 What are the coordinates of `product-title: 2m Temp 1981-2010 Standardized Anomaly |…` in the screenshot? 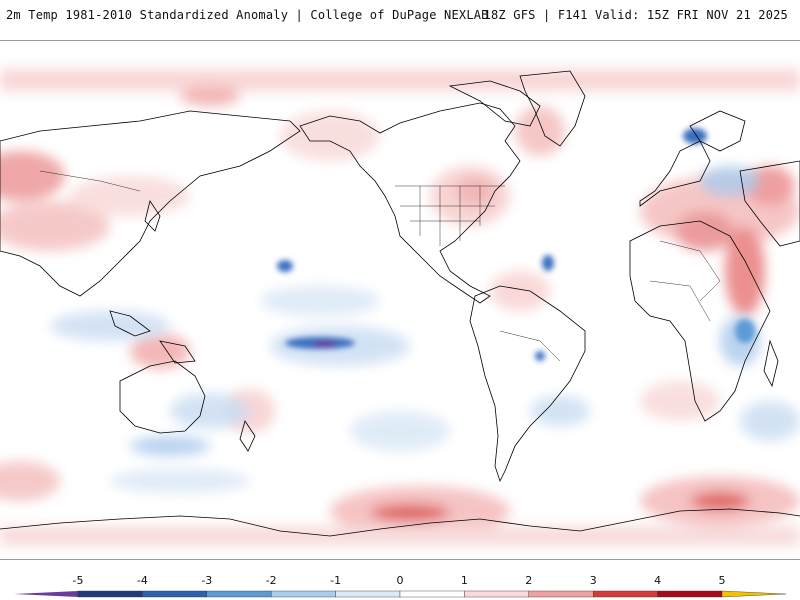 It's located at (247, 15).